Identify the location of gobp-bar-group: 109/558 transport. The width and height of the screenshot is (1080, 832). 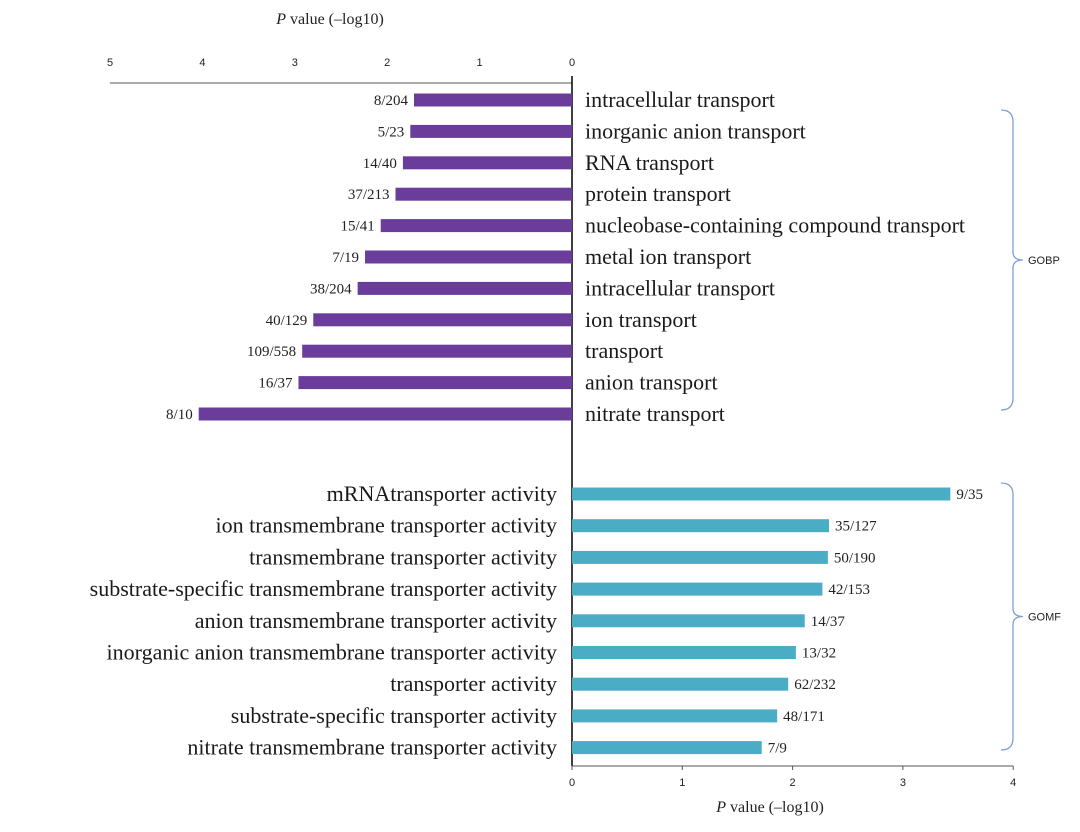
(455, 350).